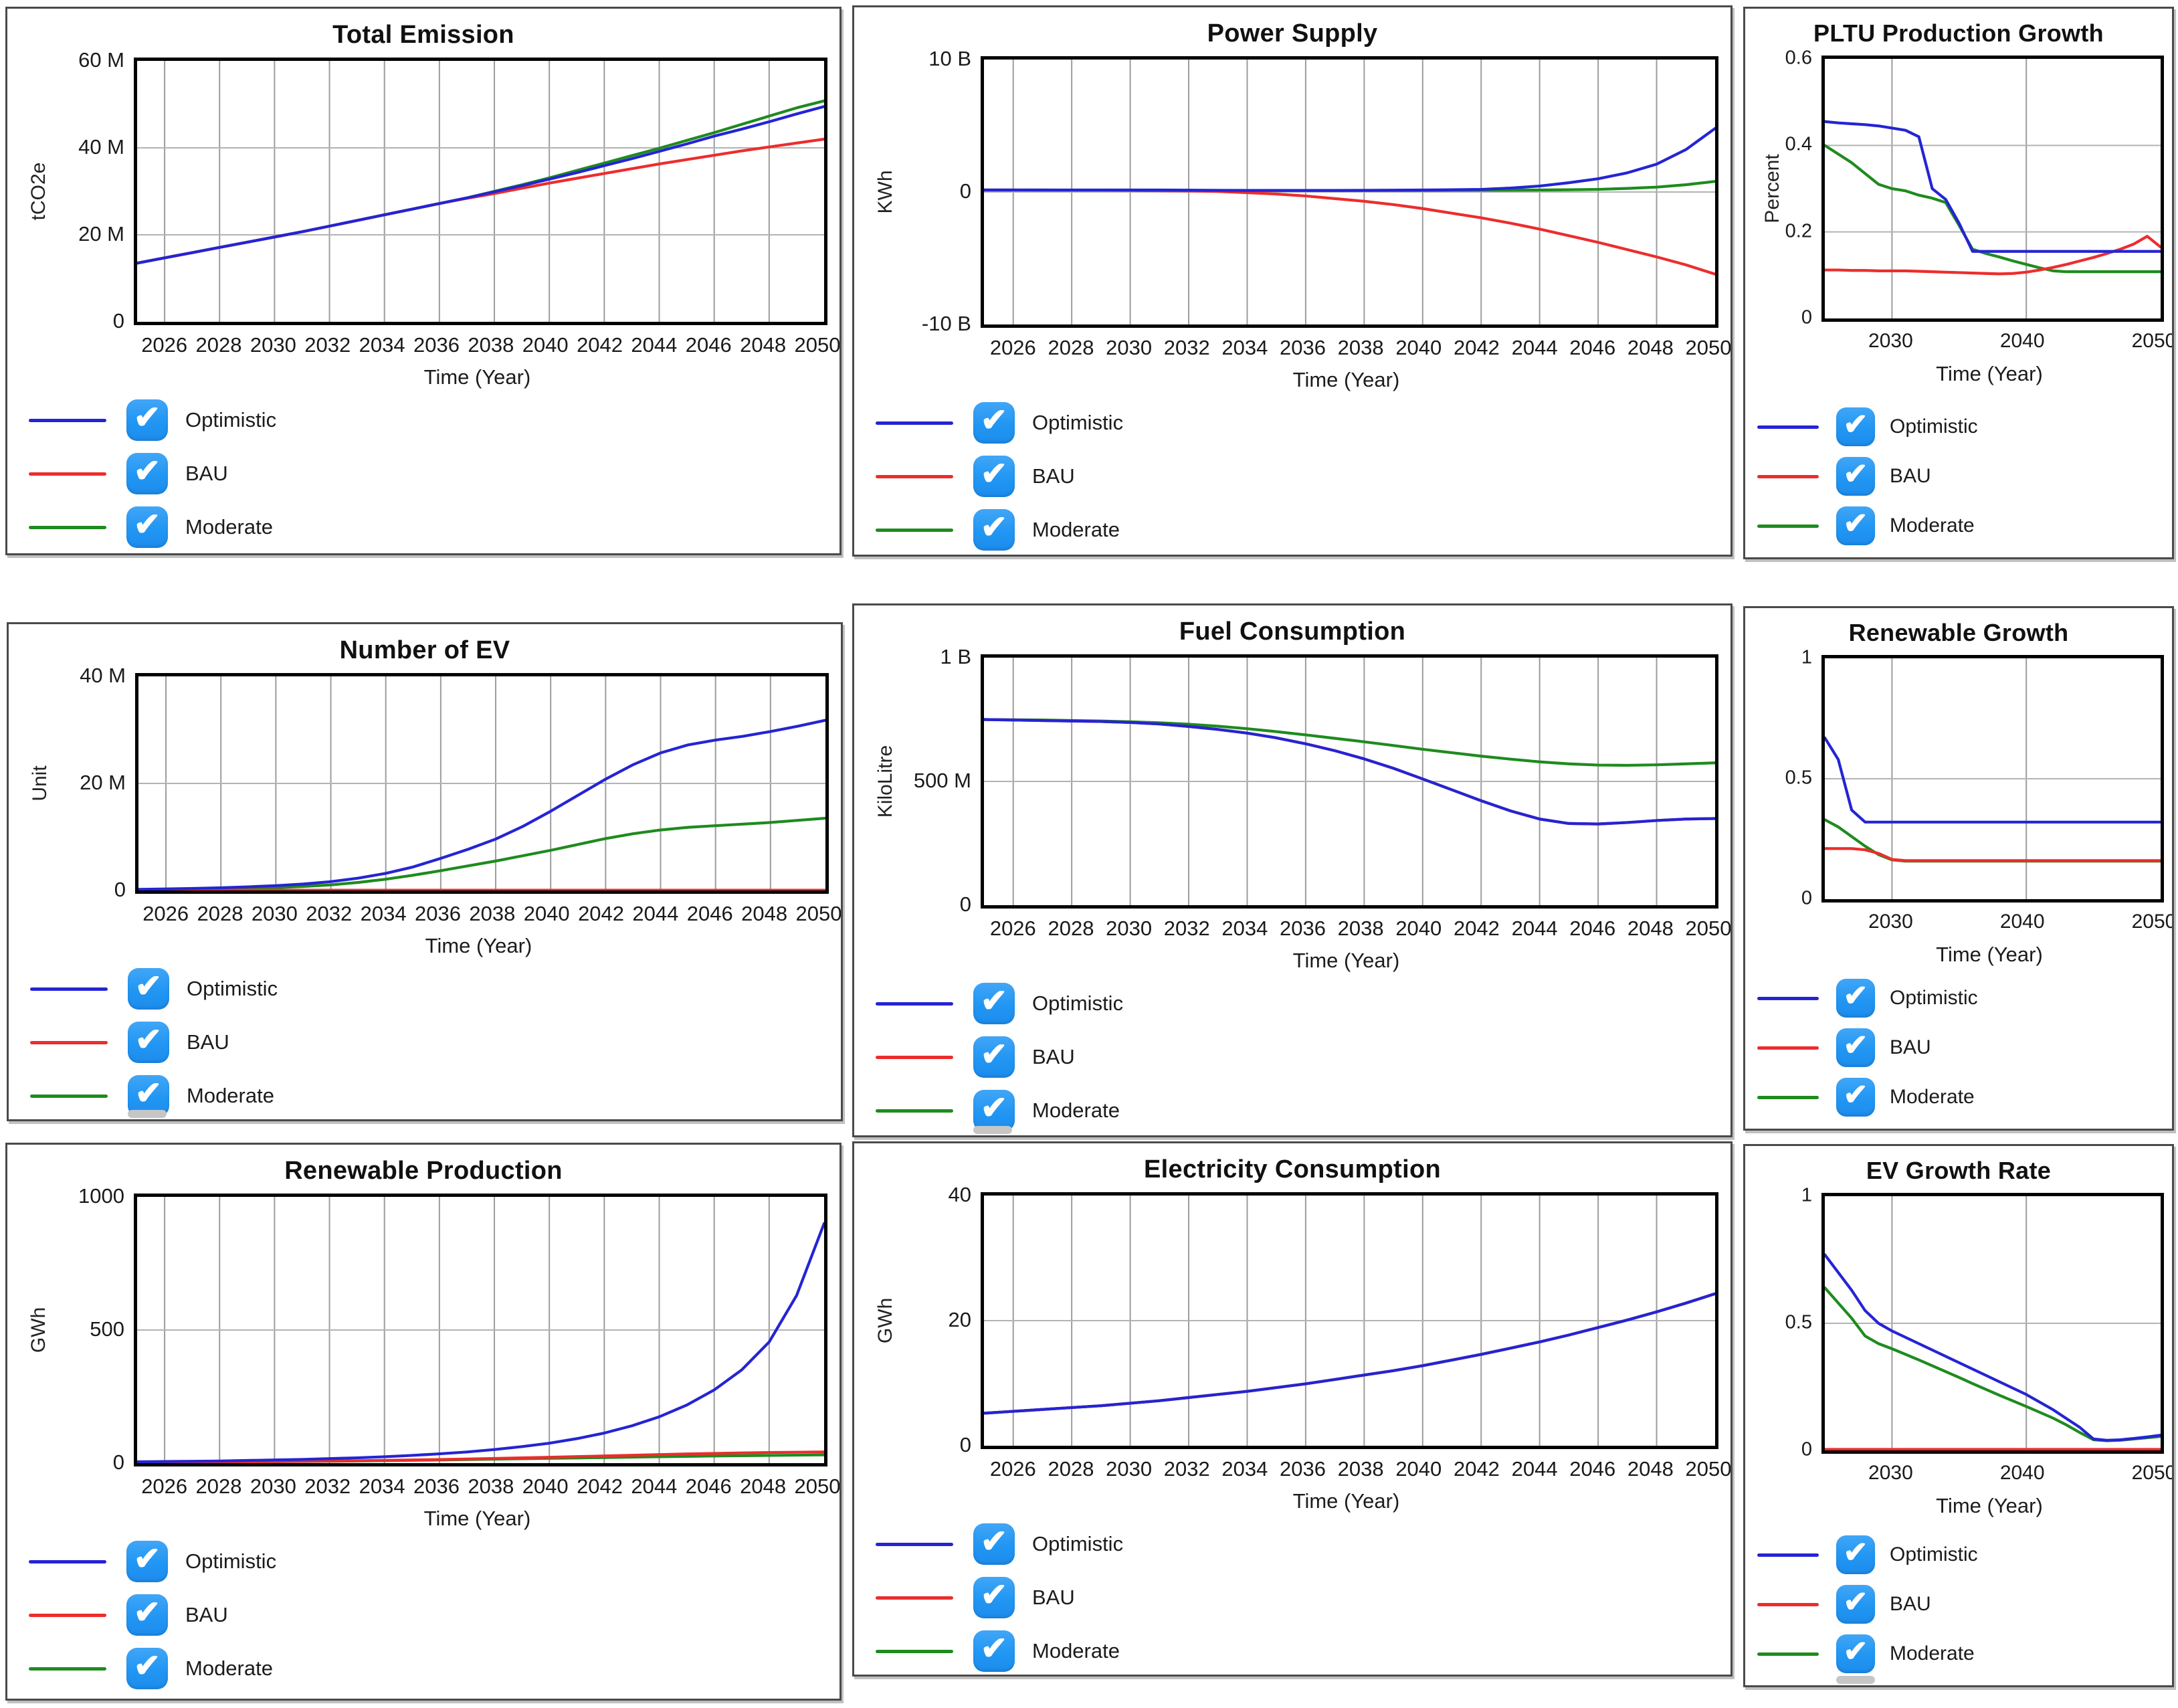 The width and height of the screenshot is (2178, 1708). What do you see at coordinates (165, 1486) in the screenshot?
I see `x-tick-label: 2026` at bounding box center [165, 1486].